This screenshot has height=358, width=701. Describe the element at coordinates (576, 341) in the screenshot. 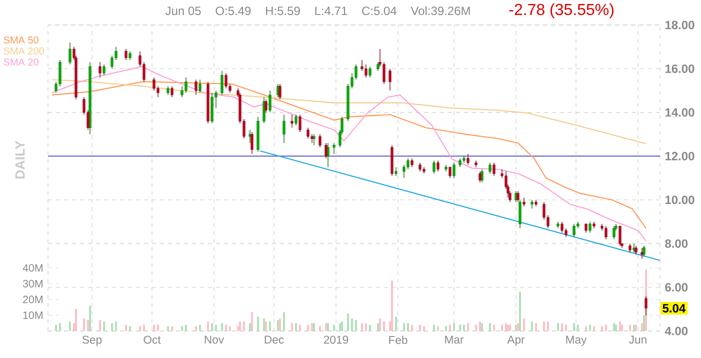

I see `x-tick-label: May` at that location.